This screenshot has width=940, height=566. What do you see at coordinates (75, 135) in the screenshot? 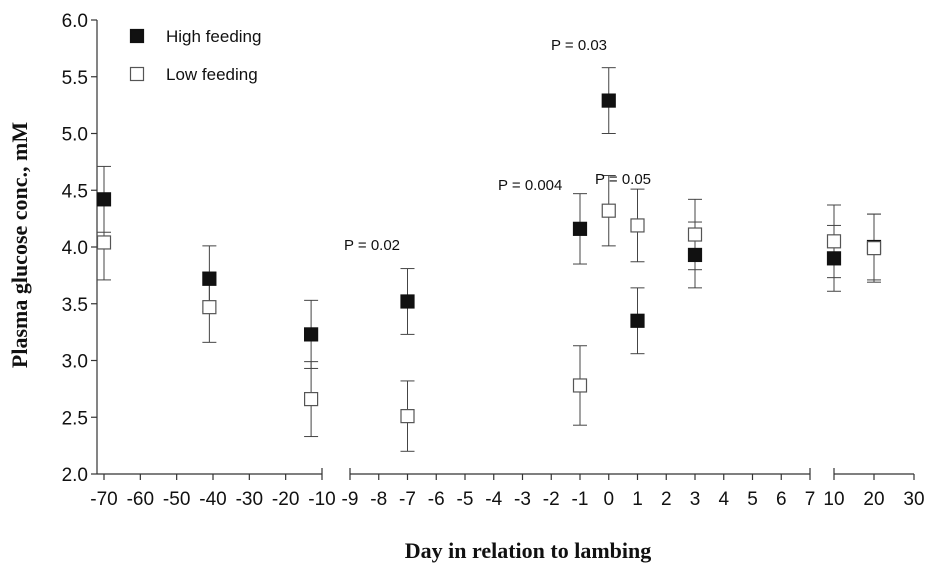
I see `y-tick-label: 5.0` at bounding box center [75, 135].